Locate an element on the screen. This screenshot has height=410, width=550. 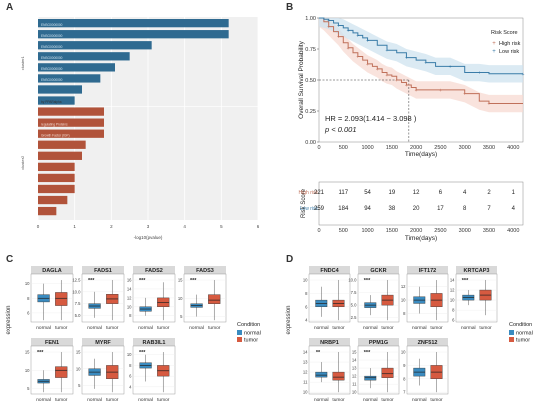
km-xtick: 2500 is located at coordinates (440, 148).